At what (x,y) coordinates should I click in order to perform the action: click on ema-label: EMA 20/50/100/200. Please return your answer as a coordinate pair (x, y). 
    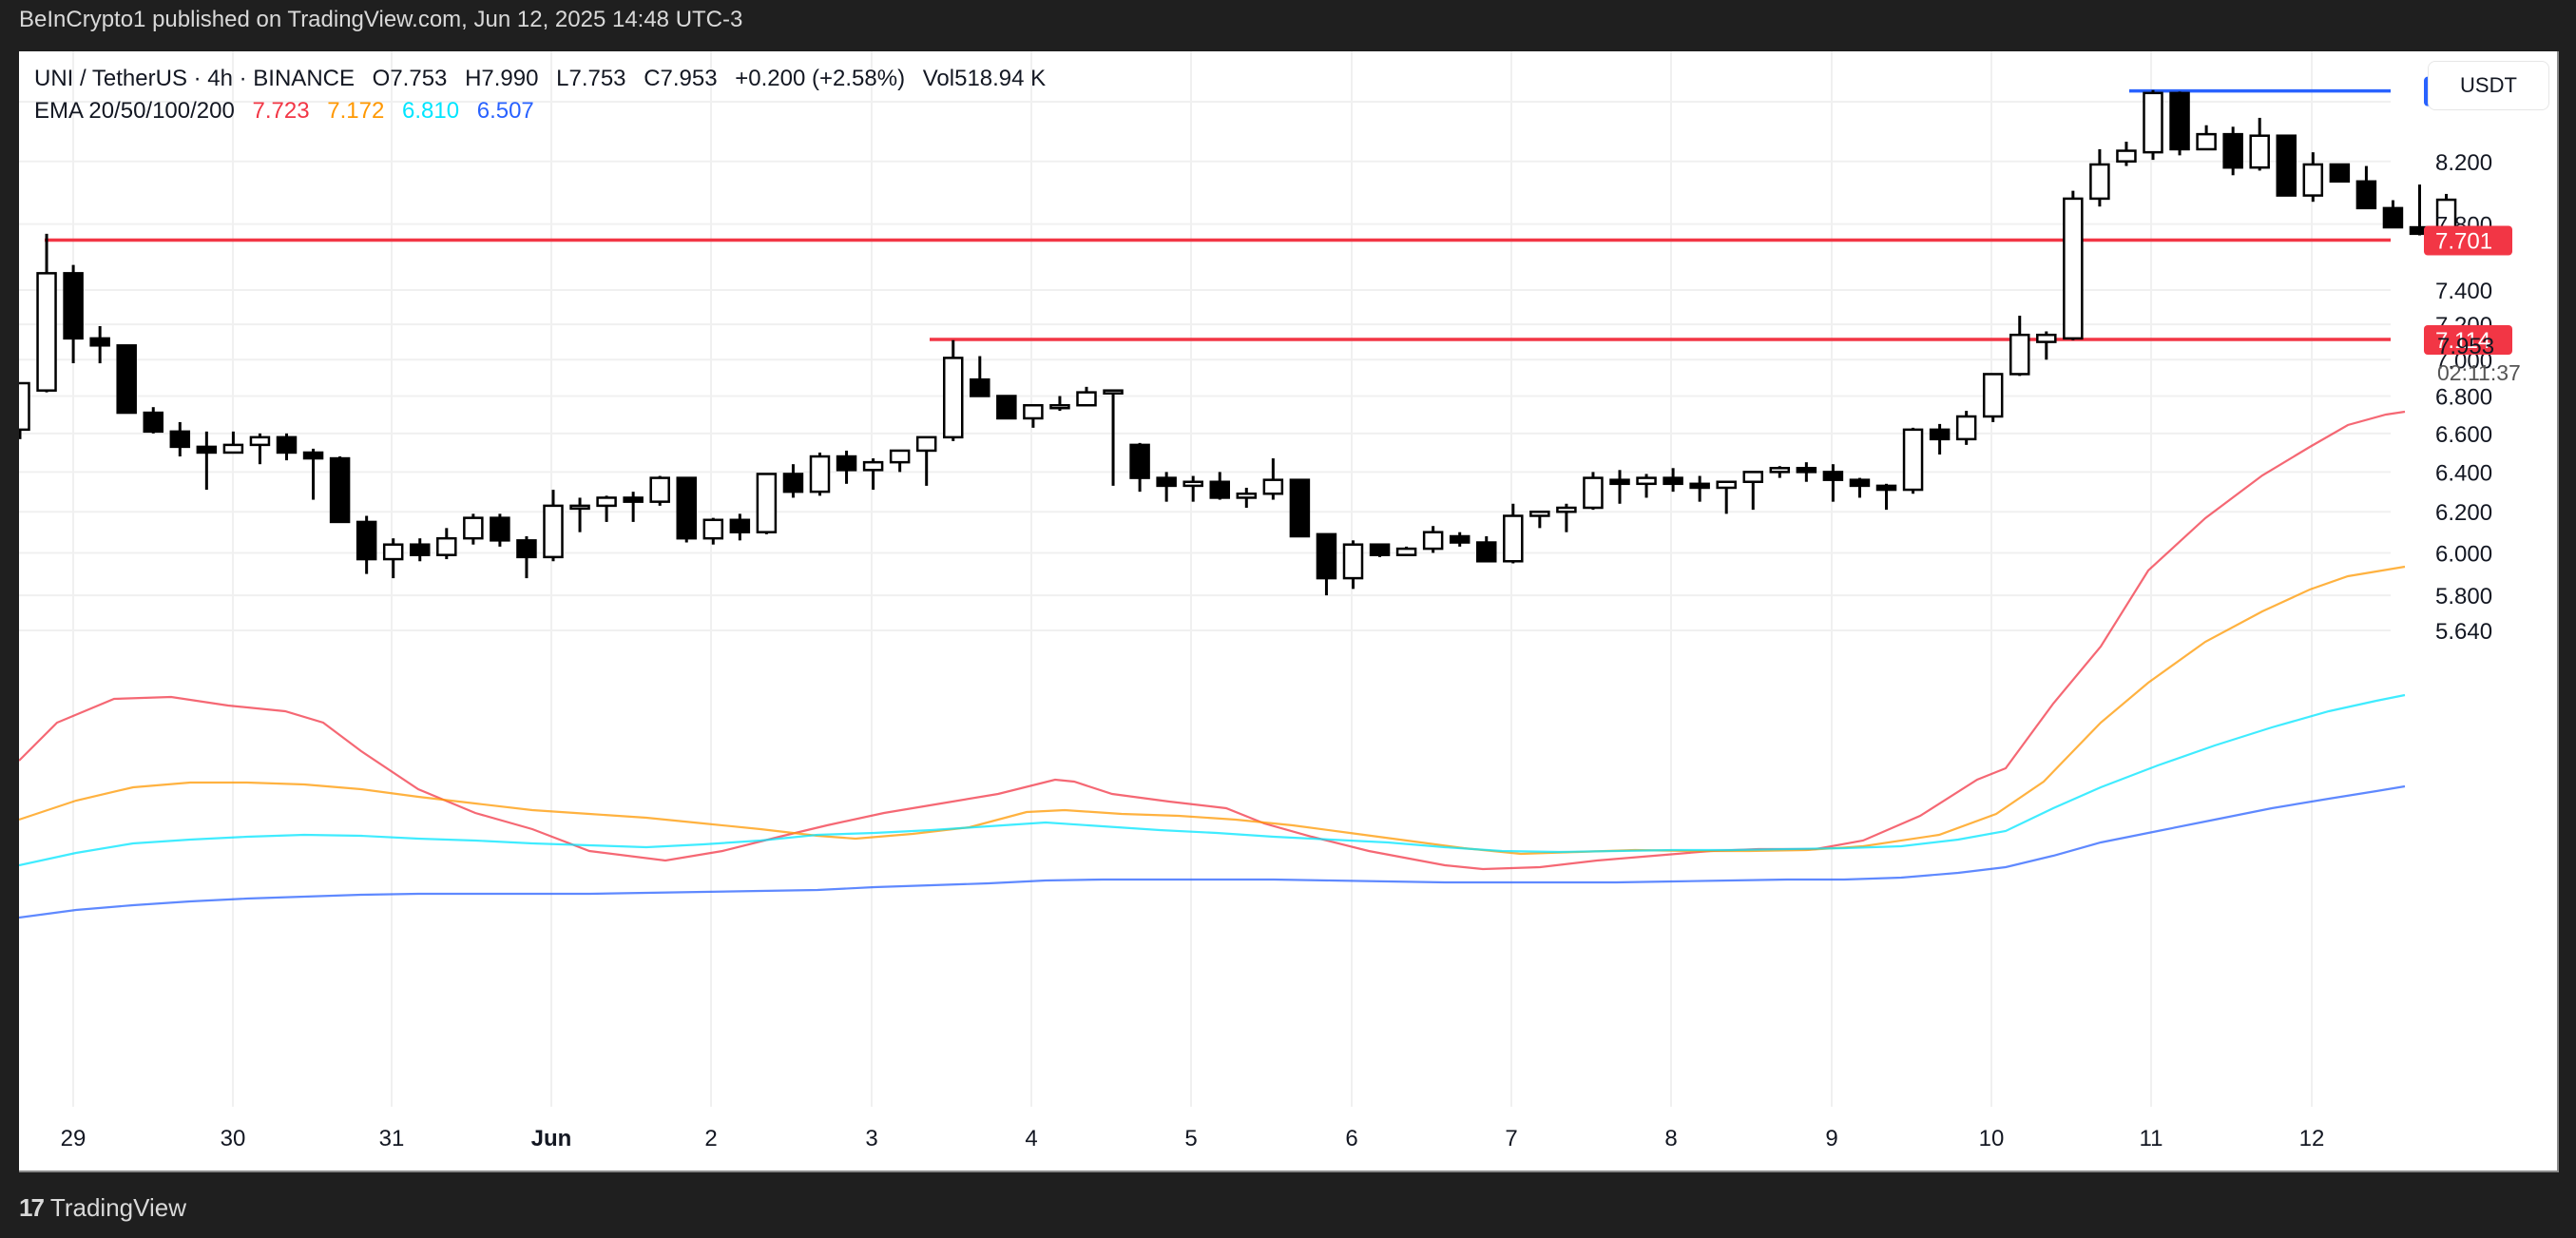
    Looking at the image, I should click on (134, 111).